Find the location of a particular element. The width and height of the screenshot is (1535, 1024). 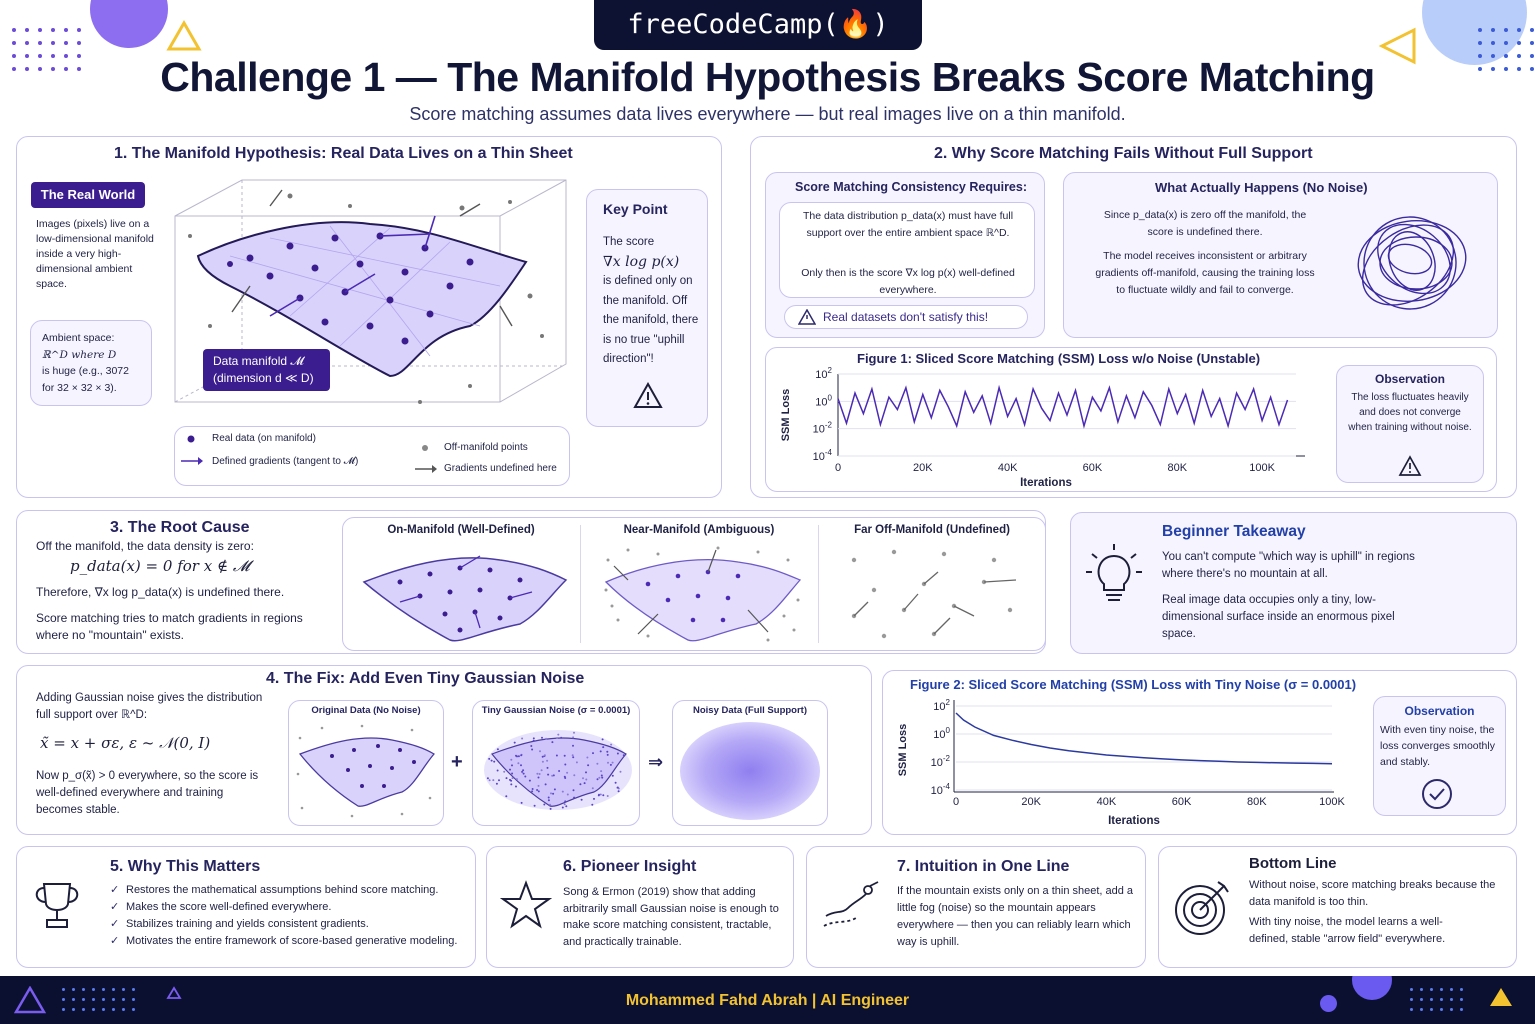

observation-1-title: Observation is located at coordinates (1410, 379).